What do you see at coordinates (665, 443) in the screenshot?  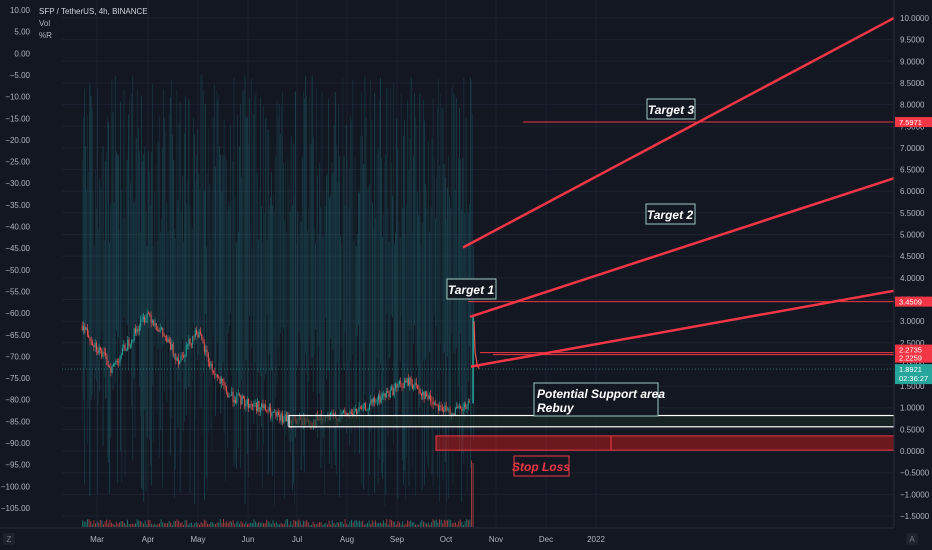 I see `stop-loss-box` at bounding box center [665, 443].